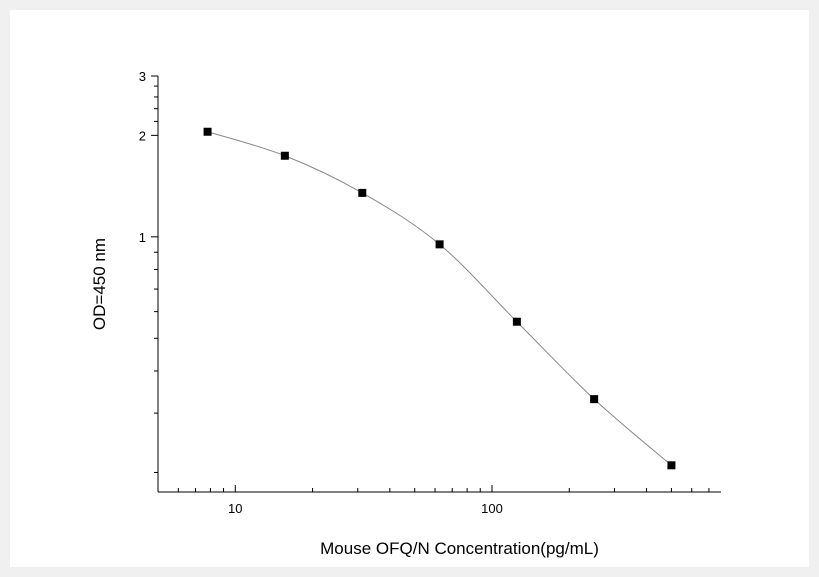  What do you see at coordinates (99, 284) in the screenshot?
I see `y-axis-label: OD=450 nm` at bounding box center [99, 284].